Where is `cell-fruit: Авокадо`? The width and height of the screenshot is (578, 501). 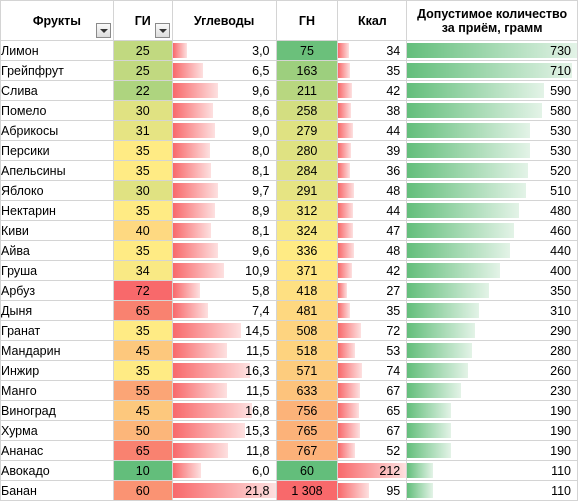
cell-fruit: Авокадо is located at coordinates (57, 470).